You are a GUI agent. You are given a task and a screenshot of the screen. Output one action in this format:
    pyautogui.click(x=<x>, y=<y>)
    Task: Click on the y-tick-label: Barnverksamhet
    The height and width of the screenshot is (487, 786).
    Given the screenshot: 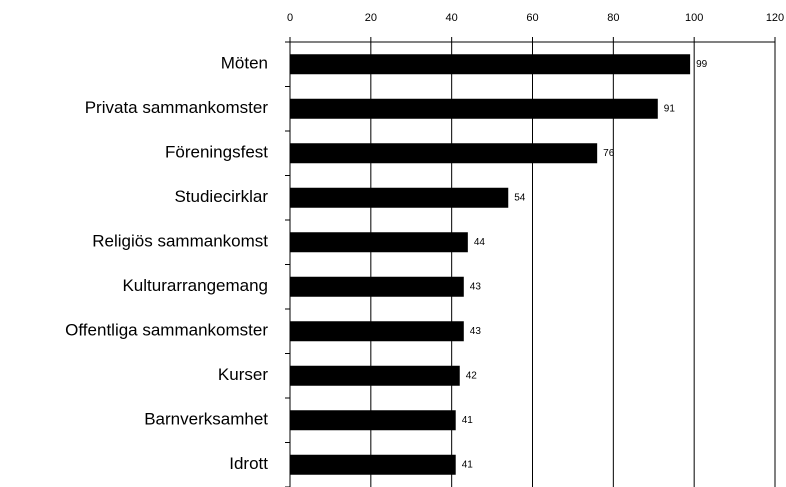 What is the action you would take?
    pyautogui.click(x=206, y=419)
    